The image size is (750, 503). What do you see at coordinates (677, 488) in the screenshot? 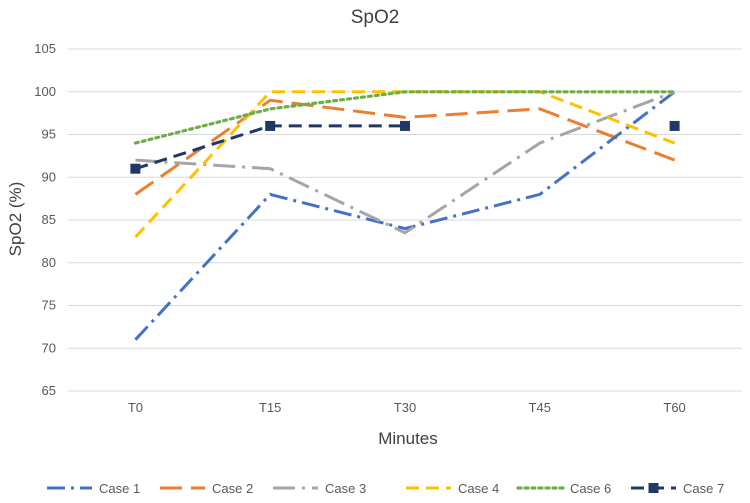
I see `legend-item-case-7: Case 7` at bounding box center [677, 488].